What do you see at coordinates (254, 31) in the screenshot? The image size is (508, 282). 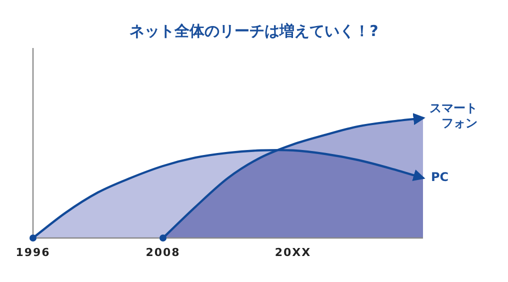 I see `chart-title: ネット全体のリーチは増えていく！?` at bounding box center [254, 31].